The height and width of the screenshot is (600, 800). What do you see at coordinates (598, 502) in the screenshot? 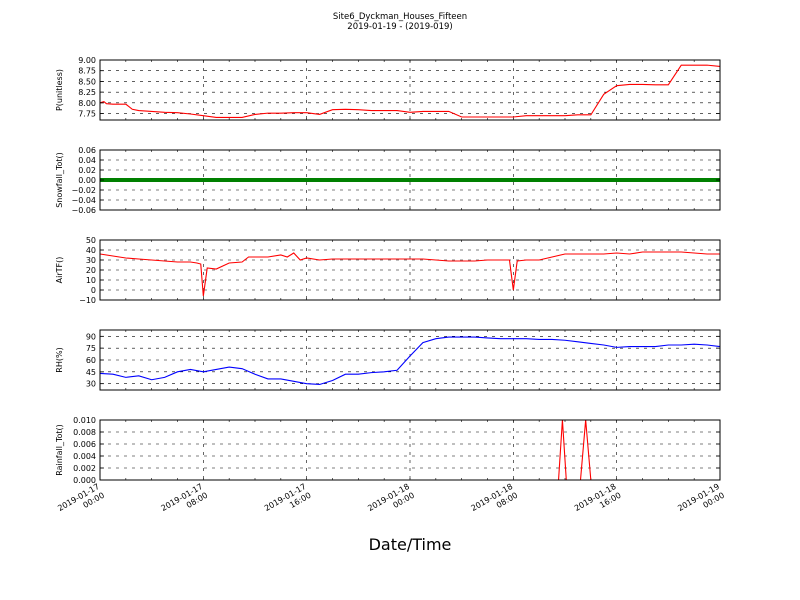
I see `x-tick-label: 2019-01-1816:00` at bounding box center [598, 502].